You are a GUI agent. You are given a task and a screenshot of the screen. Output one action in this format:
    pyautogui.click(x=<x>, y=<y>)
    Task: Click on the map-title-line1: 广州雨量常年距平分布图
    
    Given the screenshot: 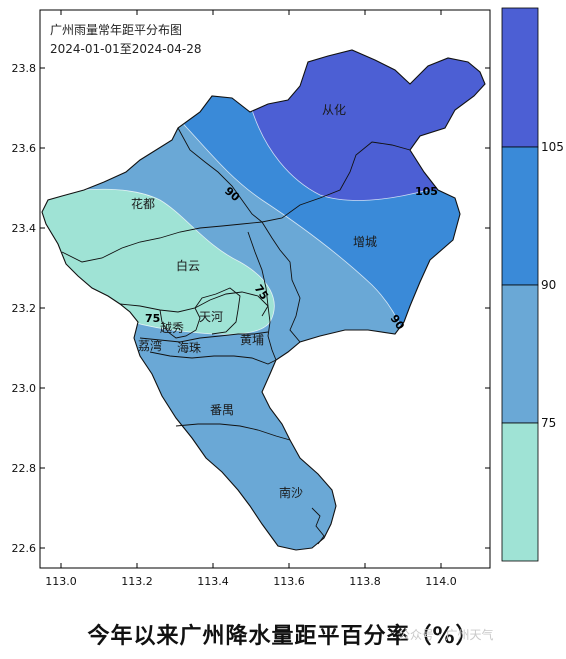 What is the action you would take?
    pyautogui.click(x=116, y=30)
    